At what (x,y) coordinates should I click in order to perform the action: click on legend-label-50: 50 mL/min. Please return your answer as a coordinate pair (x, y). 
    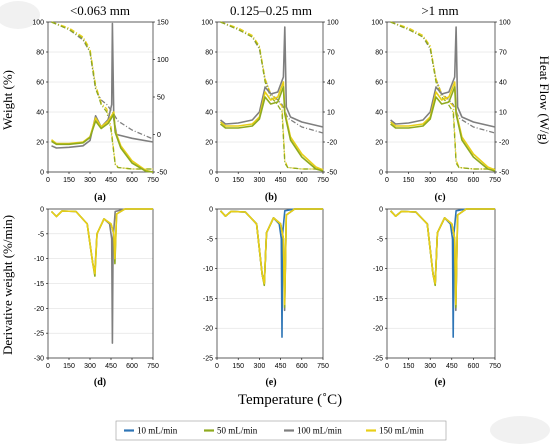
    Looking at the image, I should click on (237, 431).